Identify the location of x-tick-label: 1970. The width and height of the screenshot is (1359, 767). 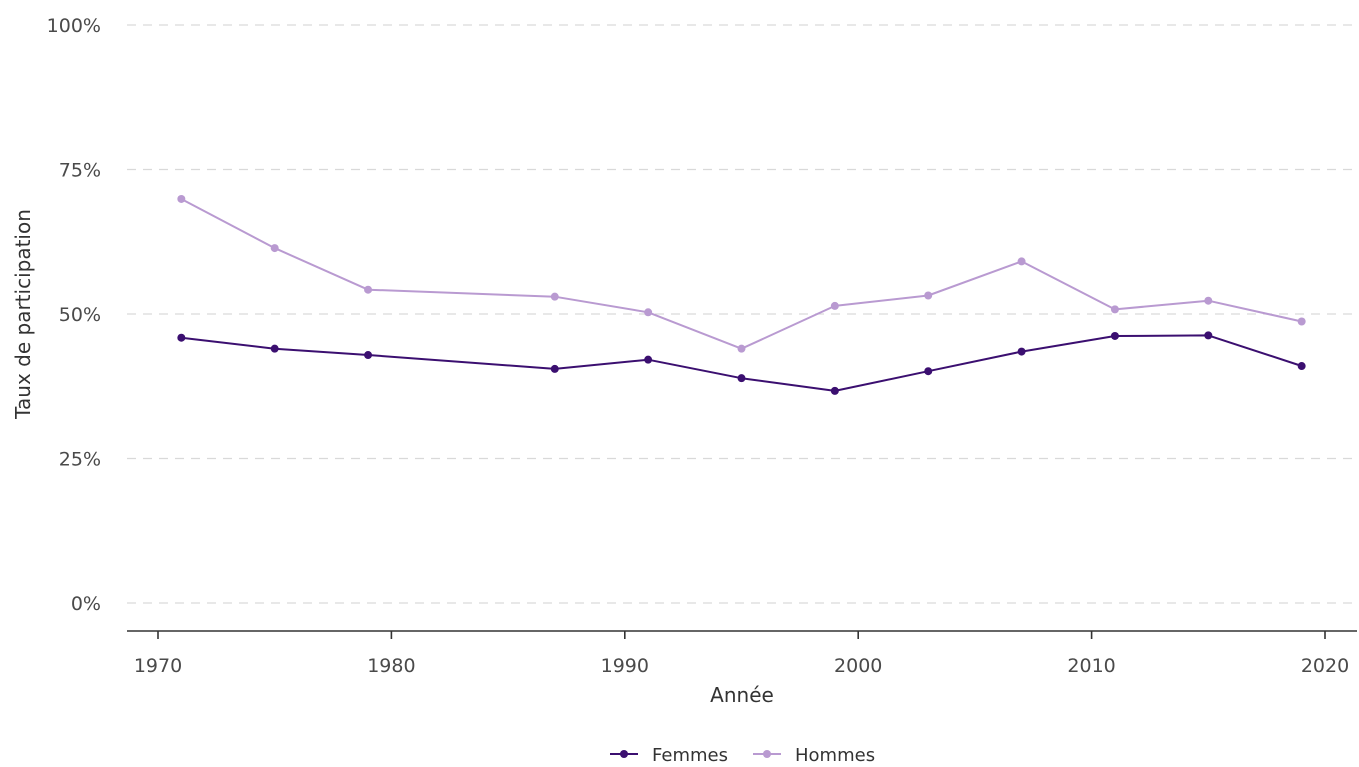
(158, 666).